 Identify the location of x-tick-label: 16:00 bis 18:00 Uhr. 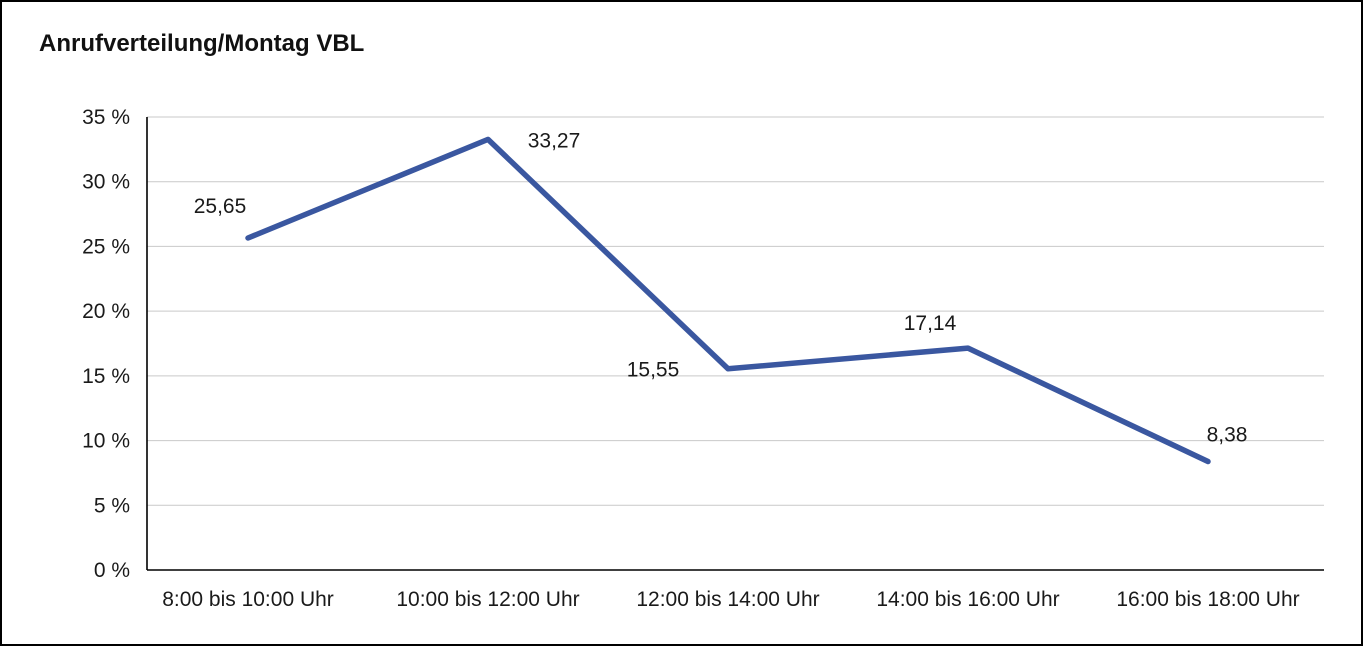
(1207, 599).